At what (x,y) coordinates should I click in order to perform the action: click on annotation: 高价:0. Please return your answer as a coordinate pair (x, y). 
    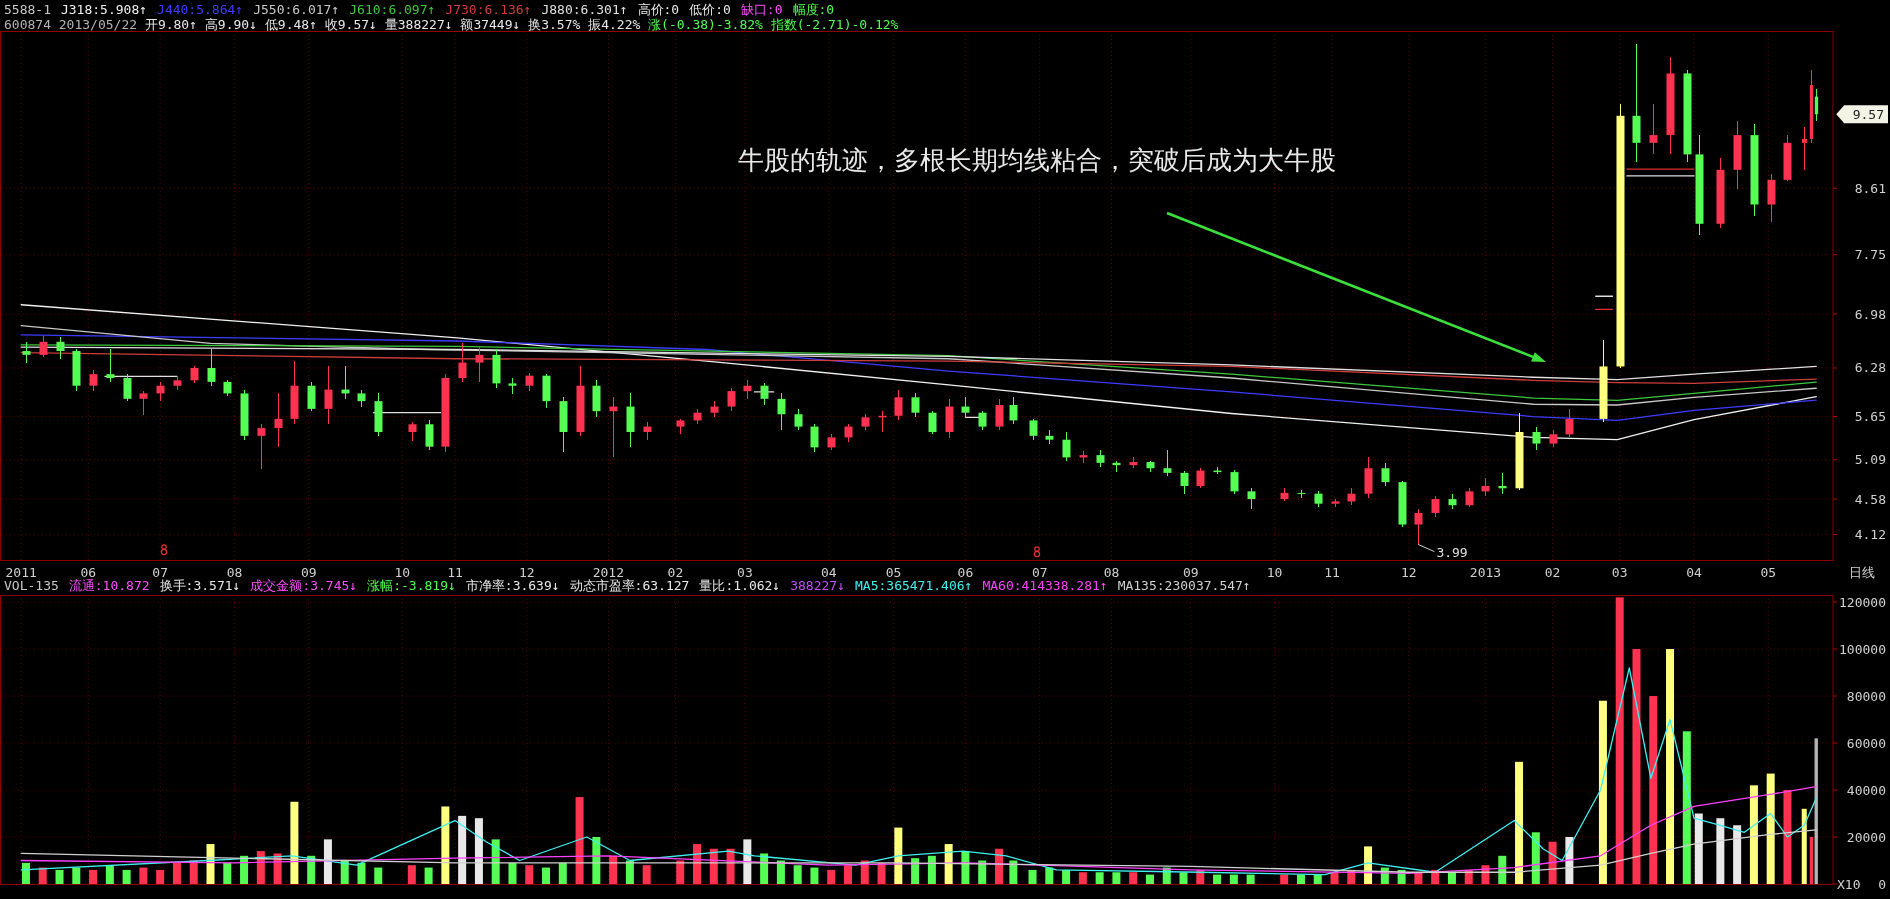
    Looking at the image, I should click on (658, 9).